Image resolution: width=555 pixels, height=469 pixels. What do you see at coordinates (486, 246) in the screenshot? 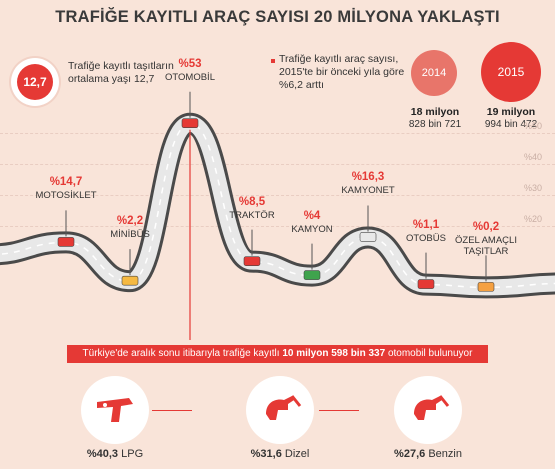
I see `category-label: ÖZEL AMAÇLI TAŞITLAR` at bounding box center [486, 246].